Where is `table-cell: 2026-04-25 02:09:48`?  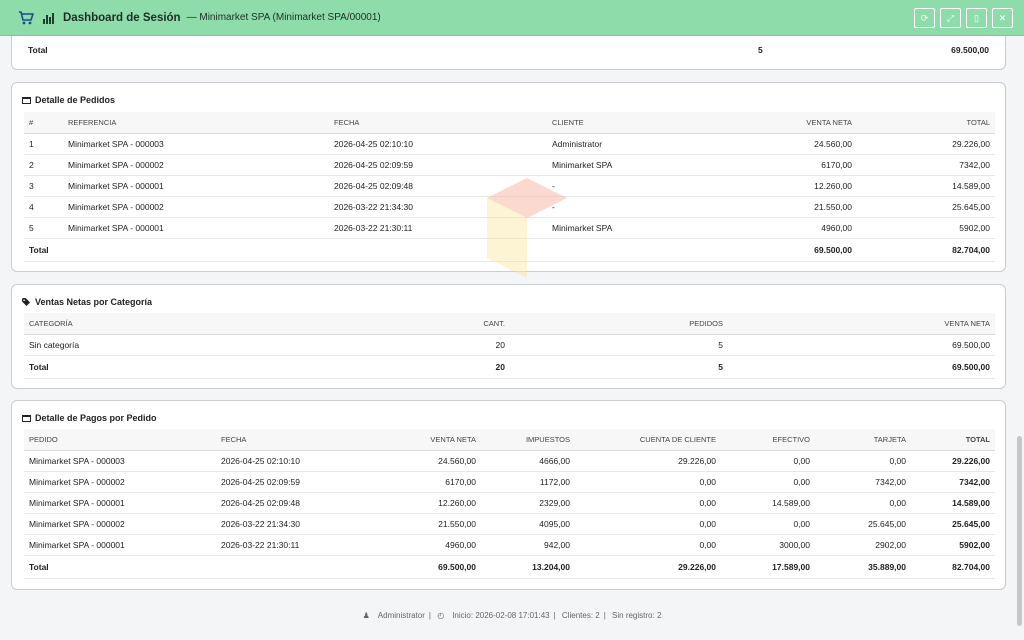 table-cell: 2026-04-25 02:09:48 is located at coordinates (438, 186).